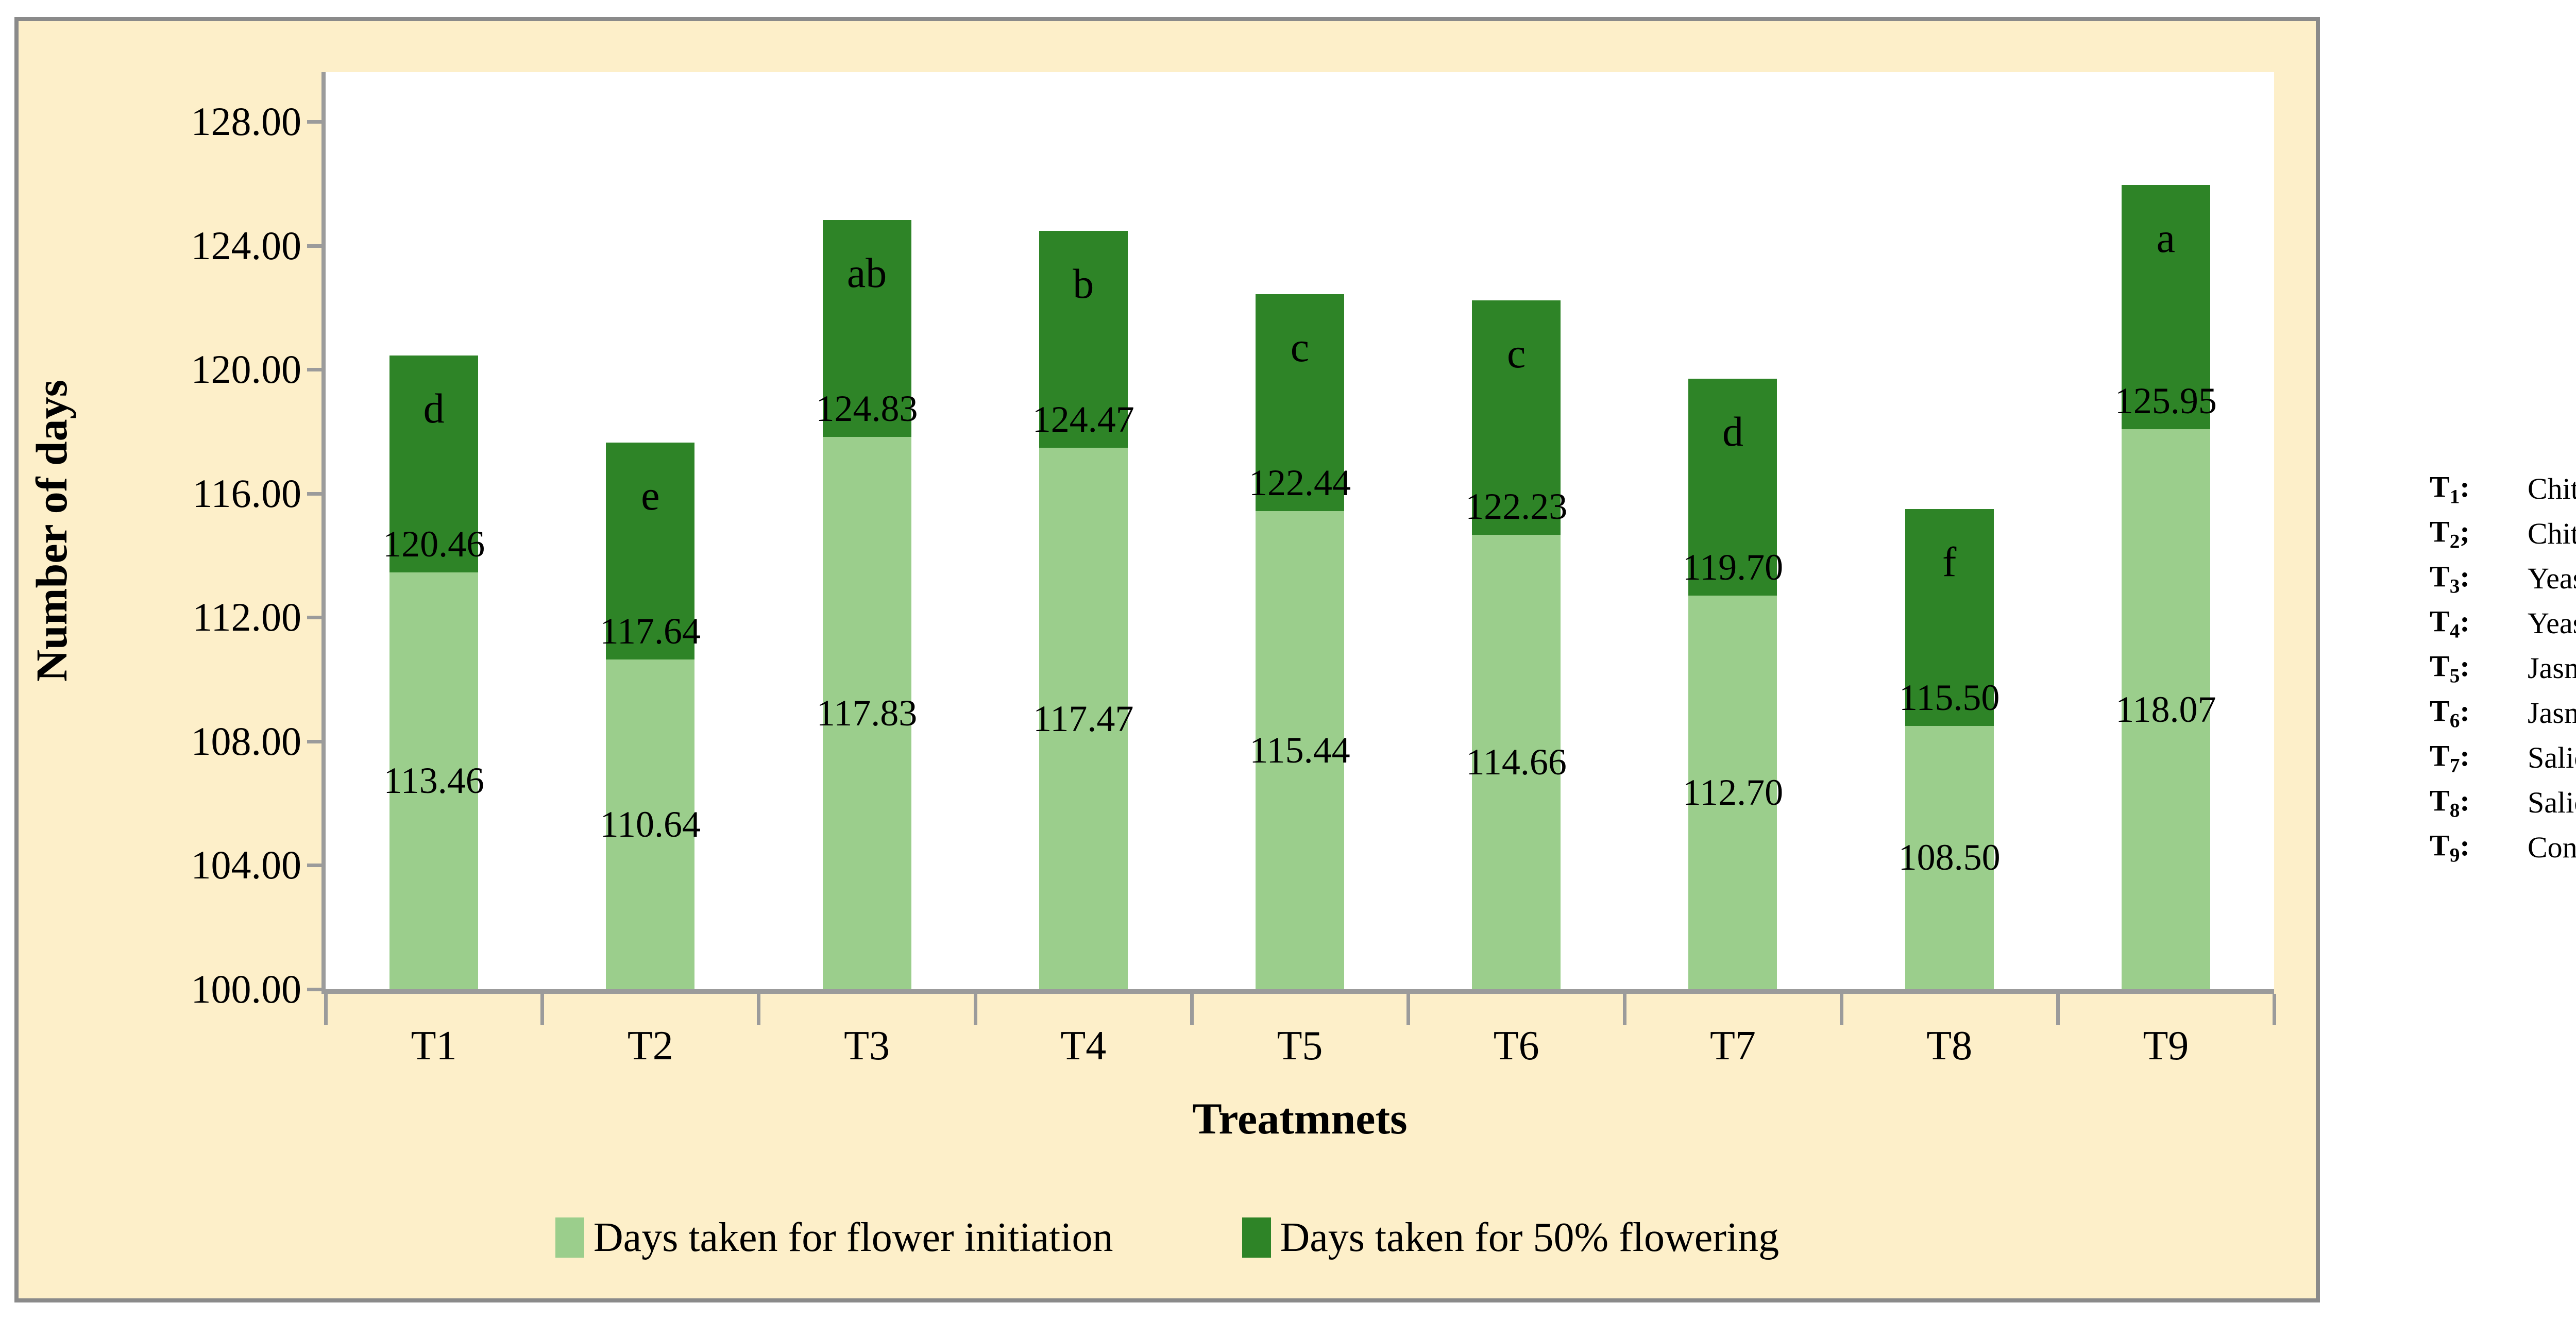 The image size is (2576, 1320). I want to click on y-axis-tick-label: 100.00, so click(246, 989).